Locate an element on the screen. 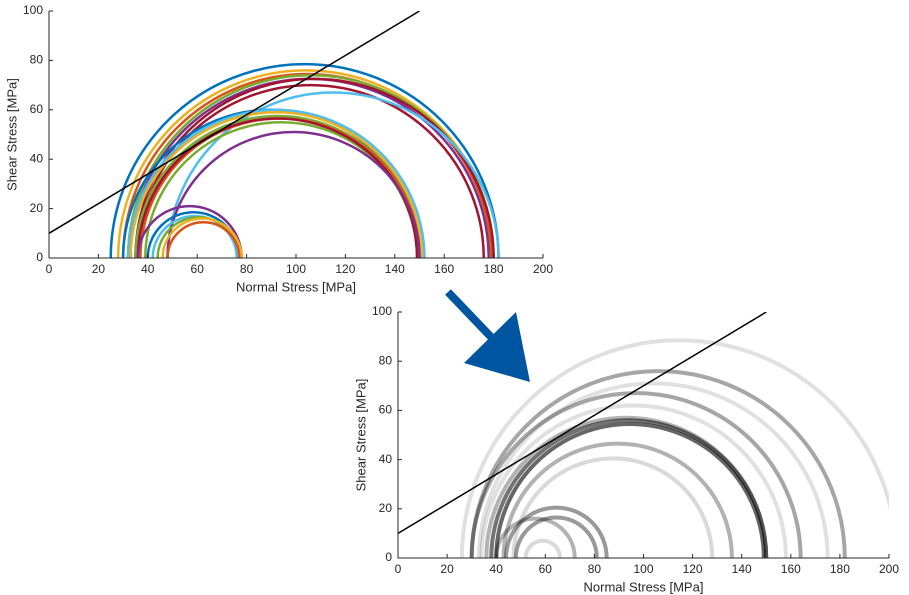 The width and height of the screenshot is (909, 595). arrow-head is located at coordinates (497, 347).